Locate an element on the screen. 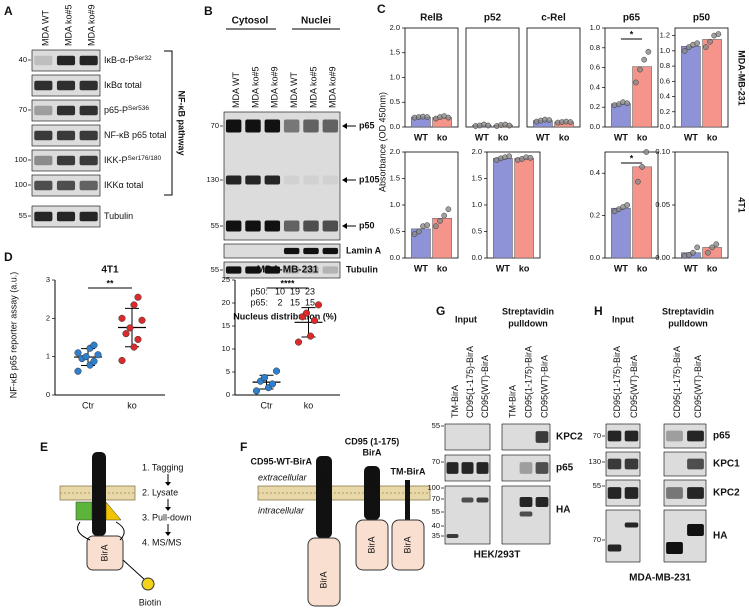 This screenshot has height=613, width=749. y-tick-label: 25 is located at coordinates (226, 279).